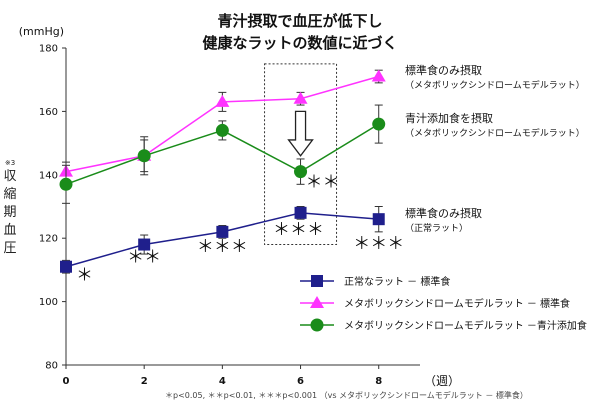 The height and width of the screenshot is (401, 600). Describe the element at coordinates (300, 21) in the screenshot. I see `chart-title-line-1: 青汁摂取で血圧が低下し` at that location.